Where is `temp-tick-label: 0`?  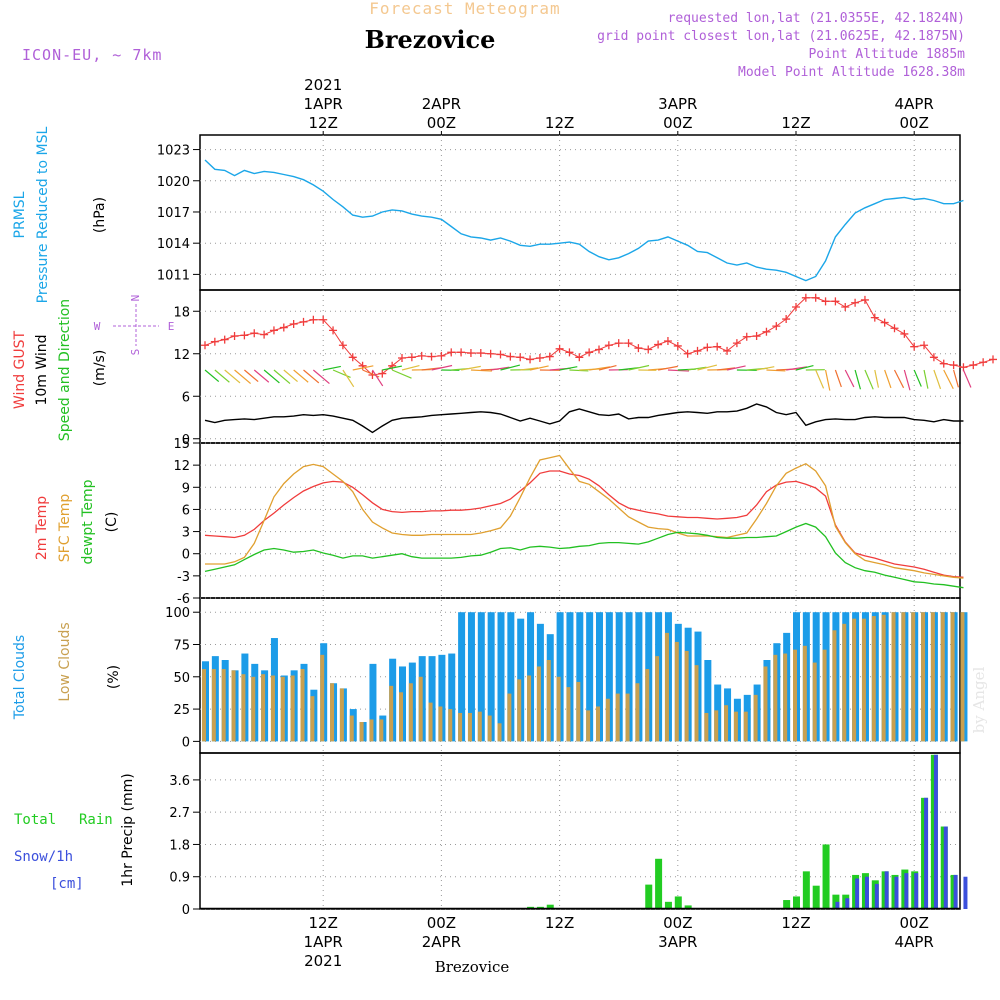 temp-tick-label: 0 is located at coordinates (186, 555).